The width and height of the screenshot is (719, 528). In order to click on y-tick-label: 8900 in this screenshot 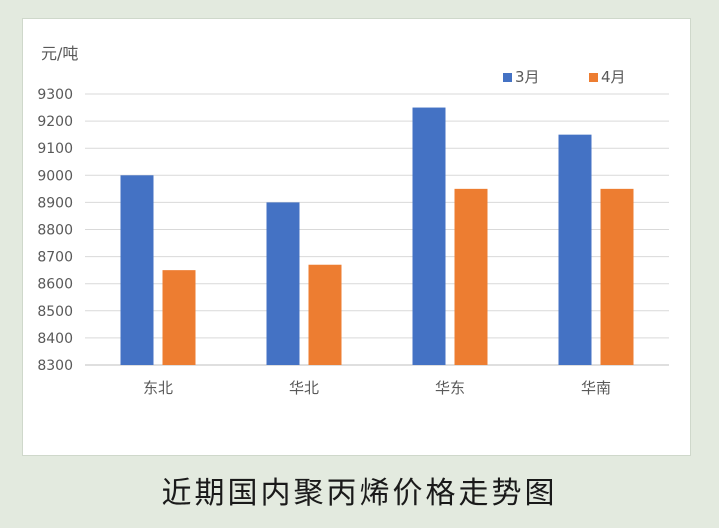, I will do `click(55, 203)`.